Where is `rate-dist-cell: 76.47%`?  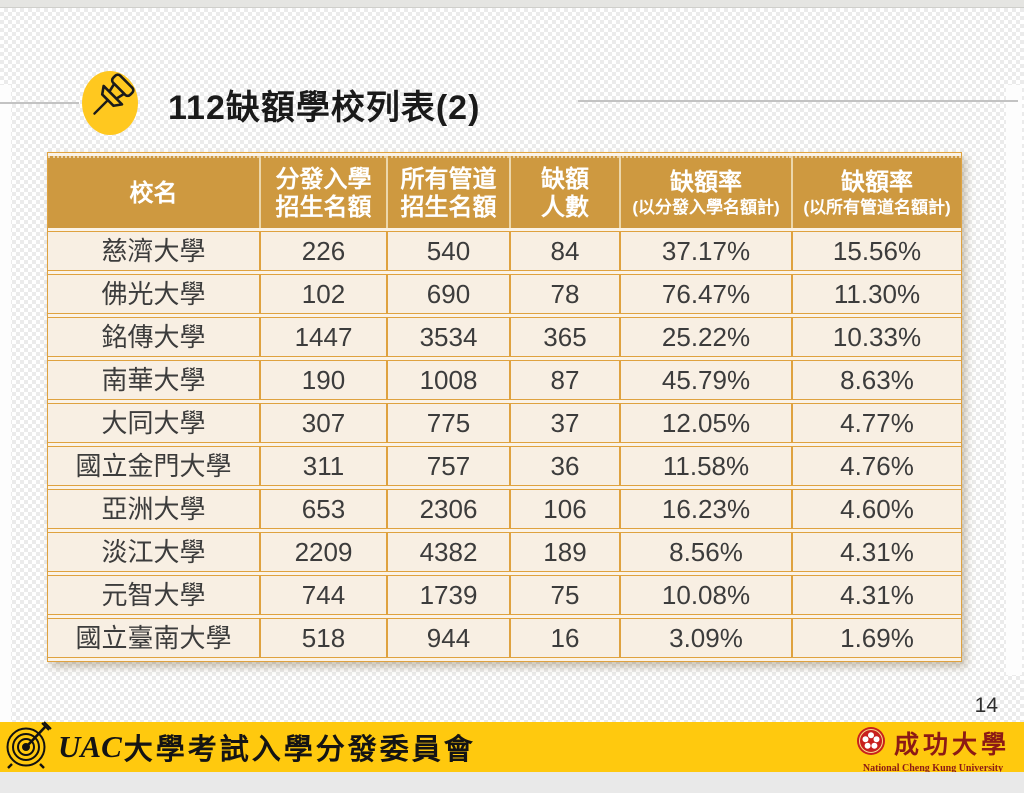
rate-dist-cell: 76.47% is located at coordinates (705, 294).